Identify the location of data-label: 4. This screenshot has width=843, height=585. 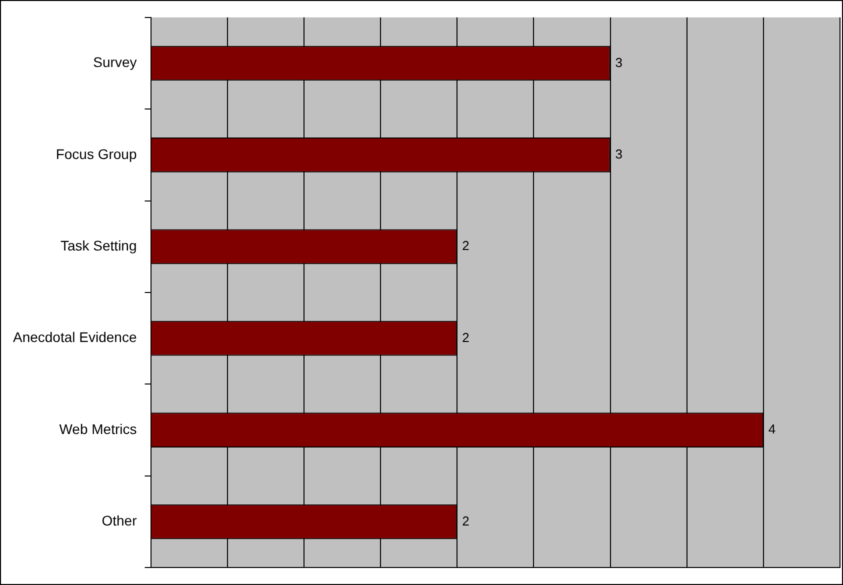
(772, 429).